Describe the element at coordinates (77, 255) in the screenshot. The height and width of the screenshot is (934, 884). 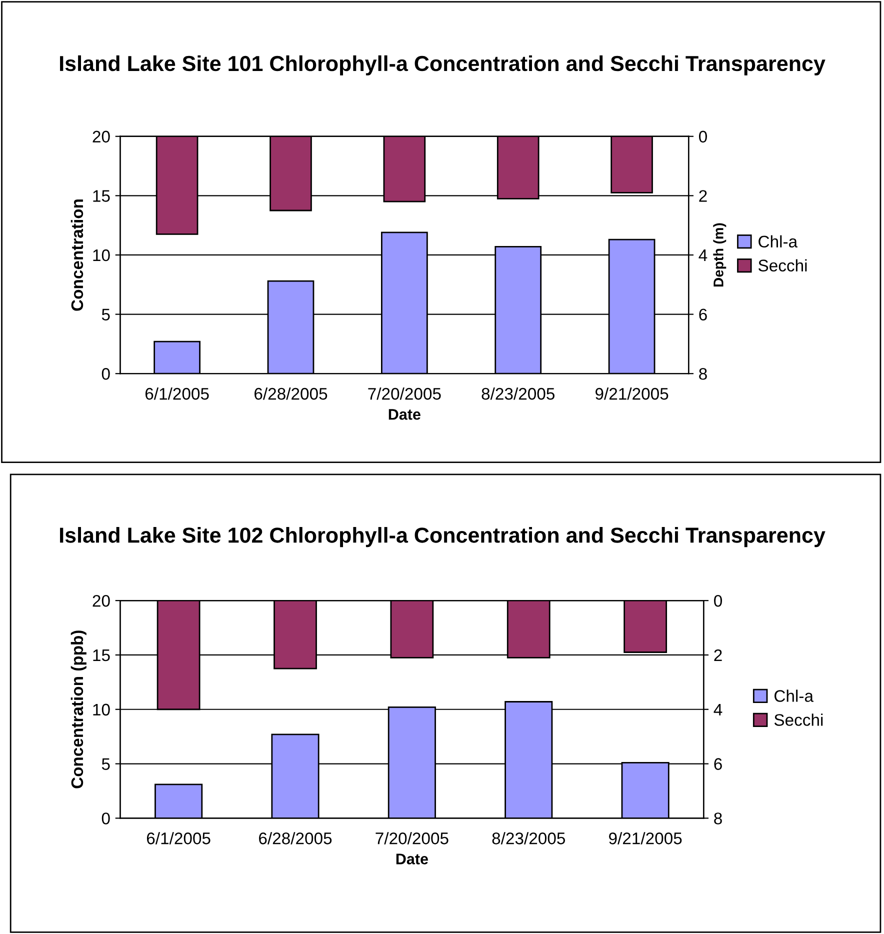
I see `y-axis-title: Concentration` at that location.